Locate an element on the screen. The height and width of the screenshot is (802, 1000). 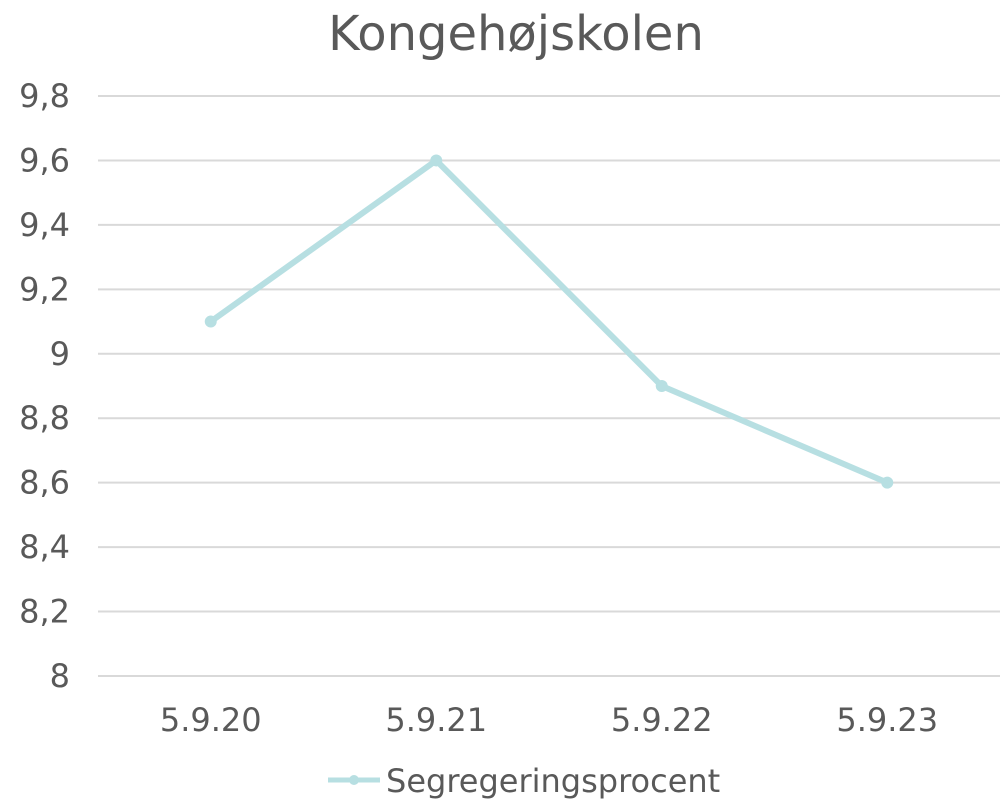
x-tick-label: 5.9.22 is located at coordinates (662, 720).